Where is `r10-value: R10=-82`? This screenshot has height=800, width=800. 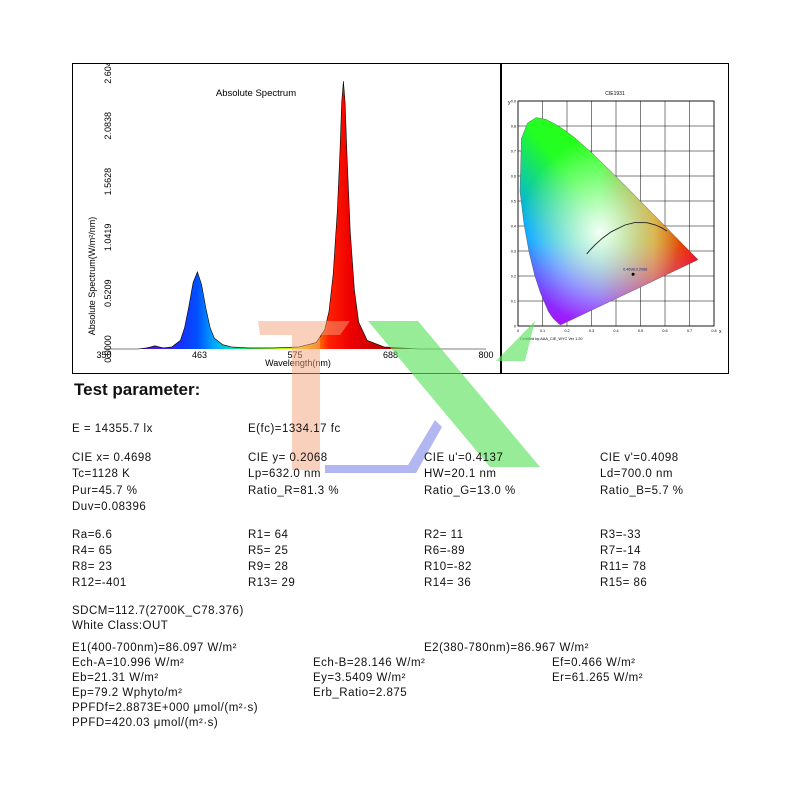
r10-value: R10=-82 is located at coordinates (448, 567).